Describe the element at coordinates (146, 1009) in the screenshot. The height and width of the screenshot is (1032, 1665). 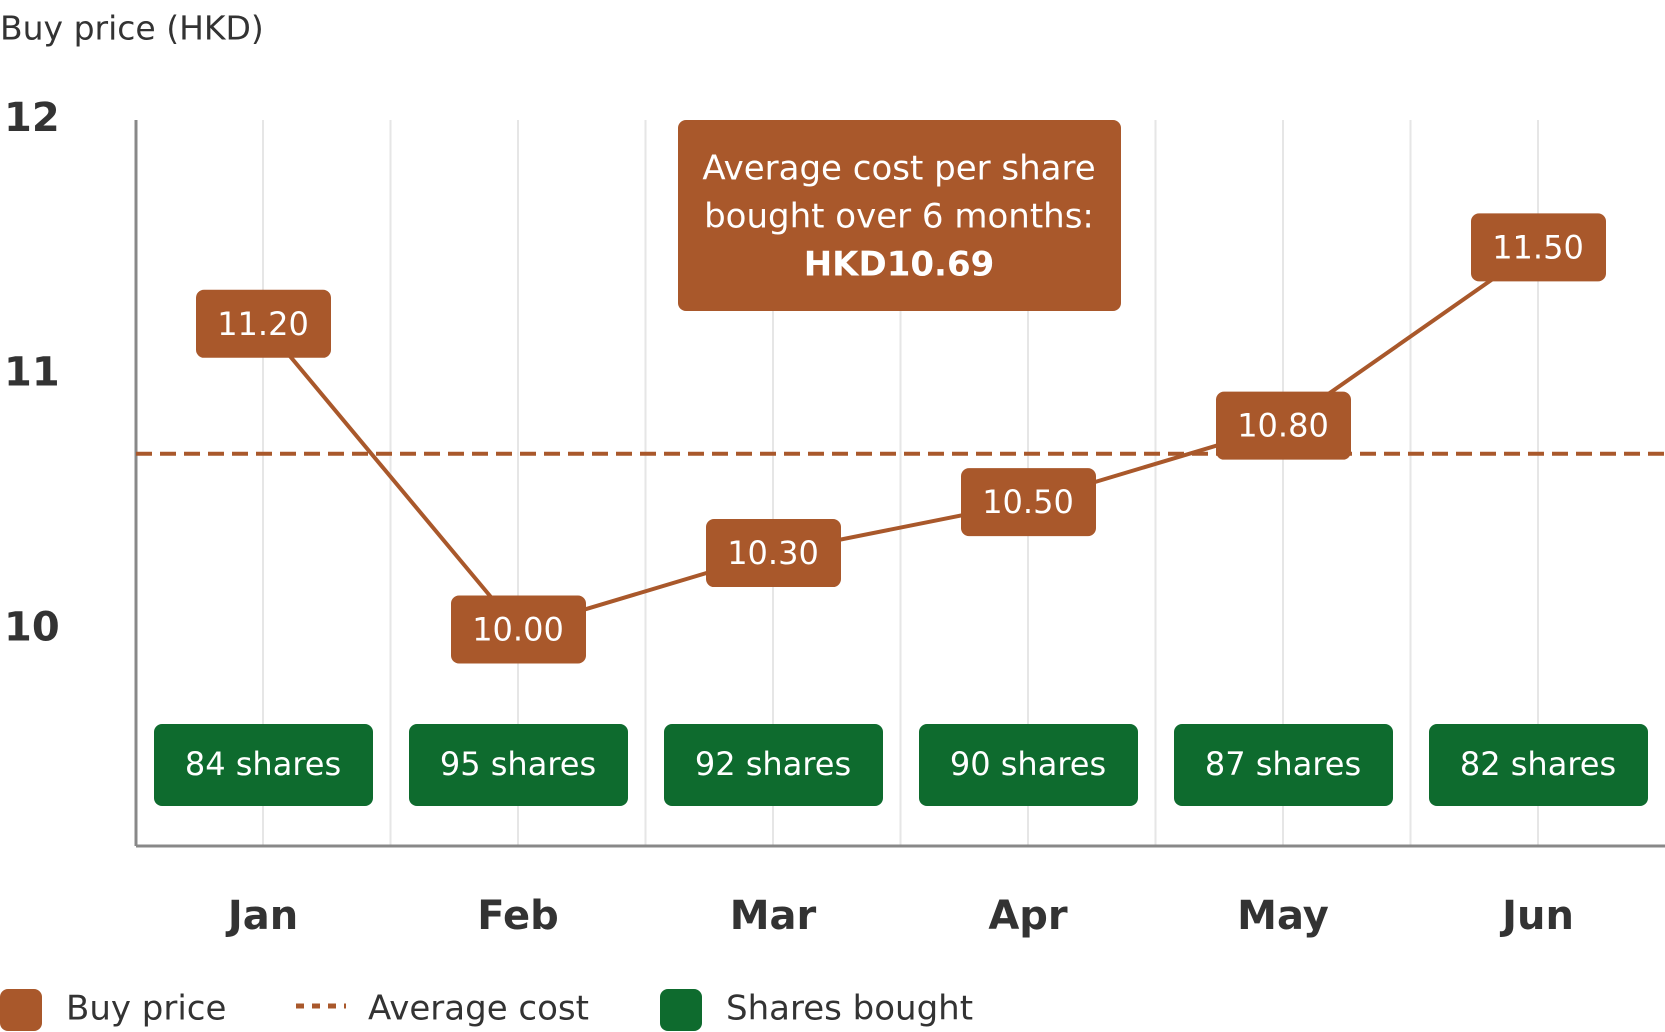
I see `legend-label: Buy price` at that location.